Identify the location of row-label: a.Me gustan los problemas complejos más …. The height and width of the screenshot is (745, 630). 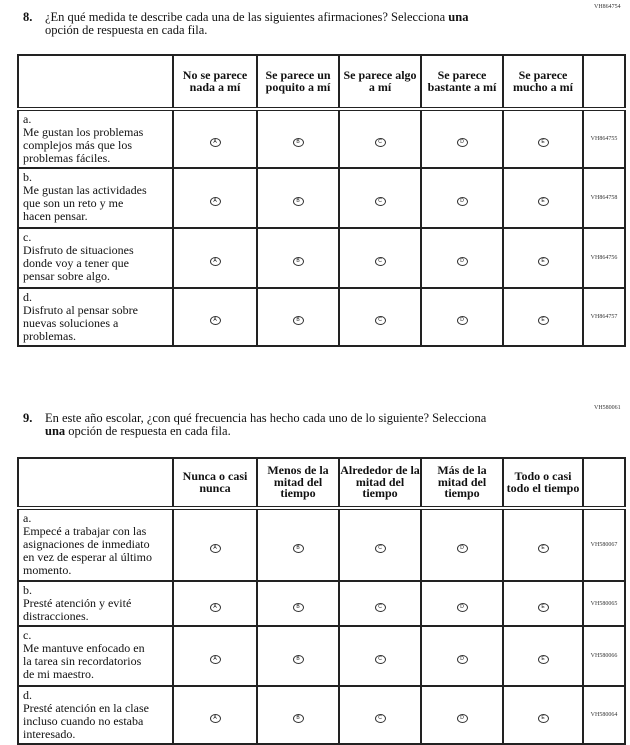
(95, 138).